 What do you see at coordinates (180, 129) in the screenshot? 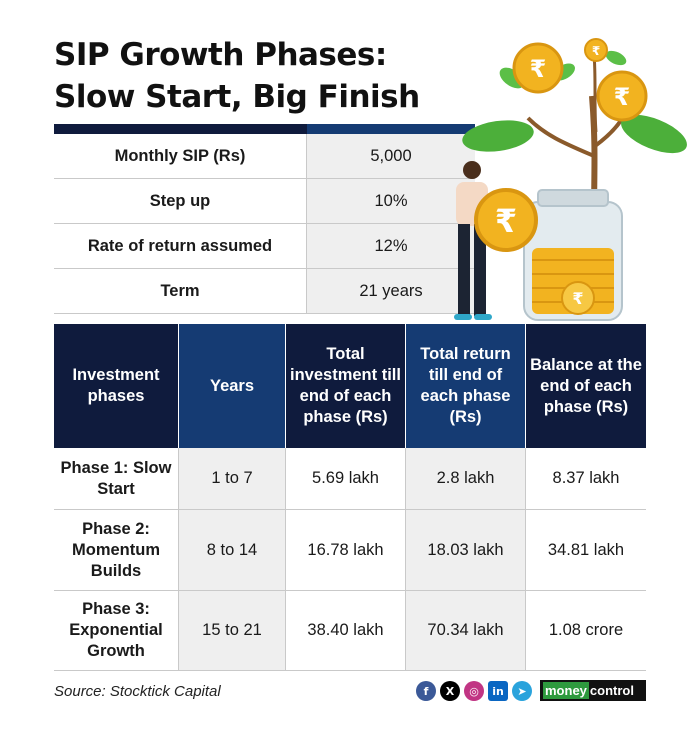
I see `parameter-table-band-dark` at bounding box center [180, 129].